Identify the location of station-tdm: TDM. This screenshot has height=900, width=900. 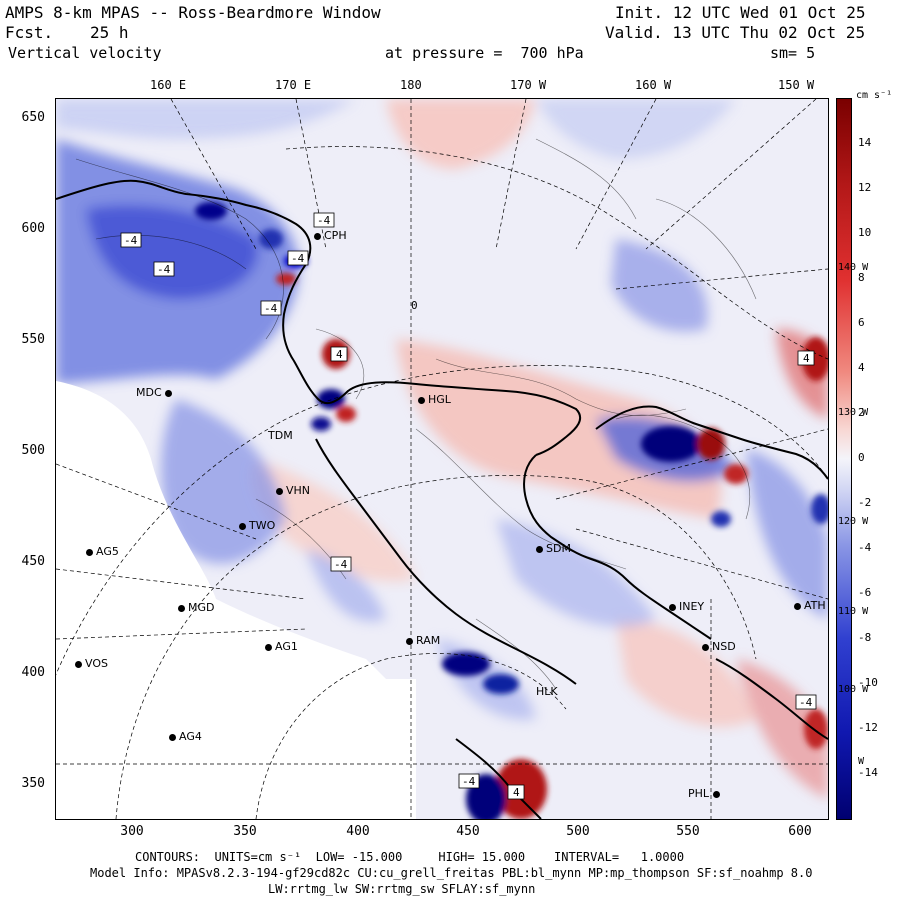
(280, 435).